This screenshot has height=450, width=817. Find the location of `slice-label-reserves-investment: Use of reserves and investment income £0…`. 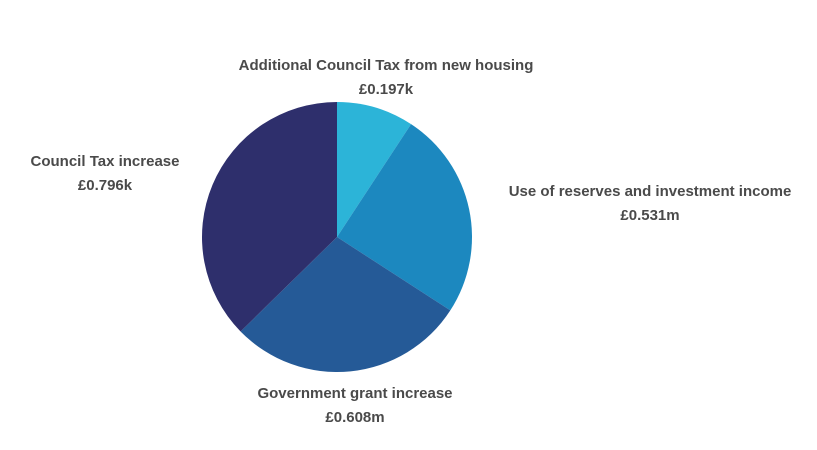

slice-label-reserves-investment: Use of reserves and investment income £0… is located at coordinates (650, 204).